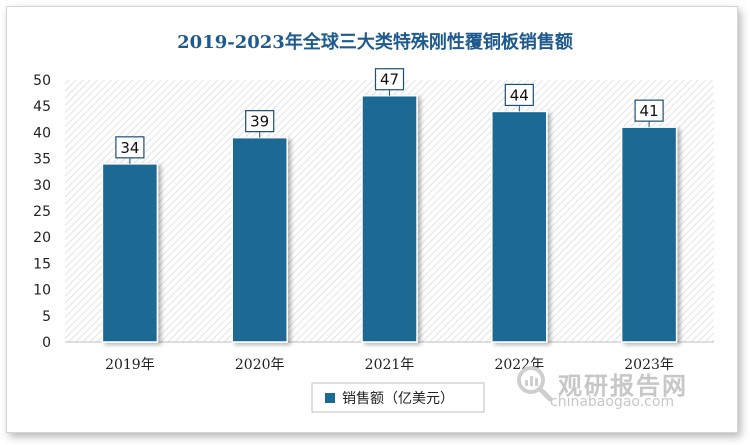 The image size is (750, 445). What do you see at coordinates (129, 148) in the screenshot?
I see `data-label: 34` at bounding box center [129, 148].